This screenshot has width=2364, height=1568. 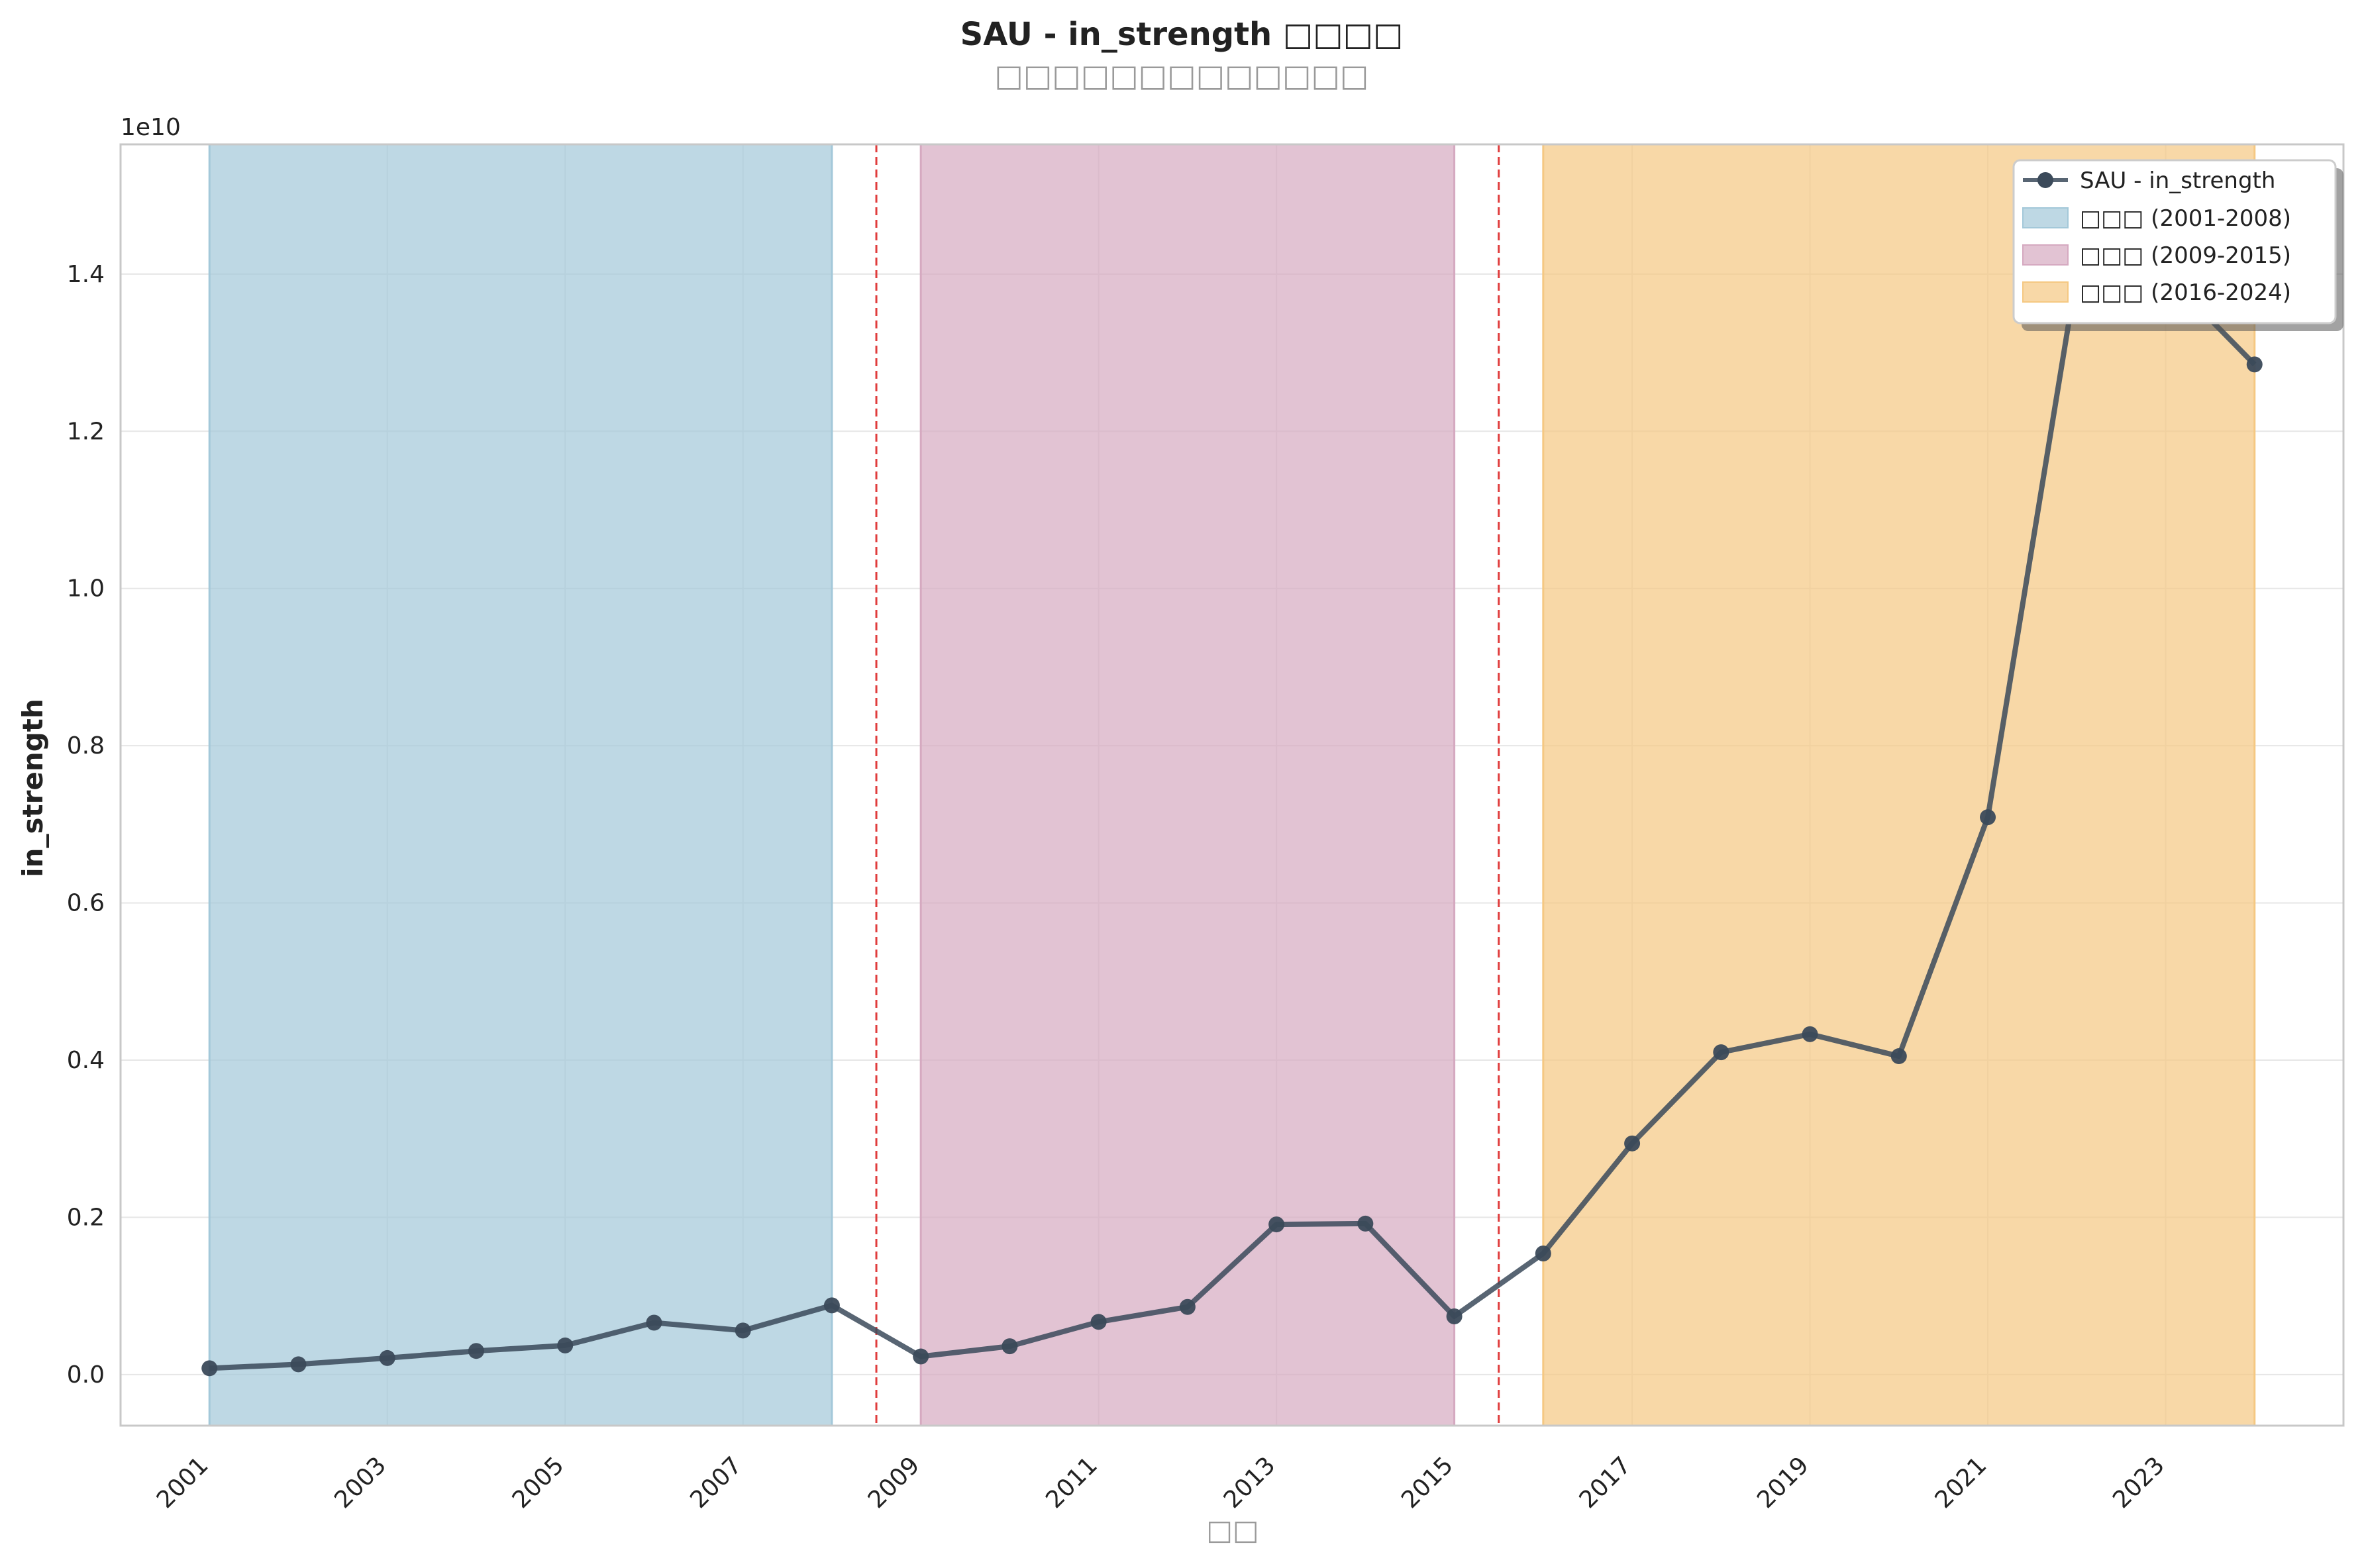 I want to click on x-tick-label: 2005, so click(x=538, y=1482).